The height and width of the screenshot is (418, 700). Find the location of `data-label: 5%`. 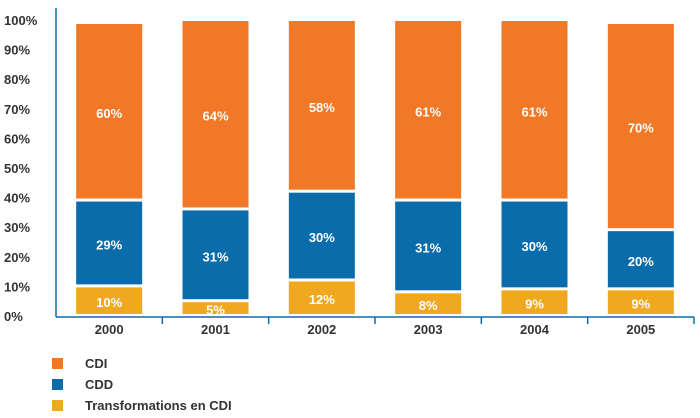

data-label: 5% is located at coordinates (215, 310).